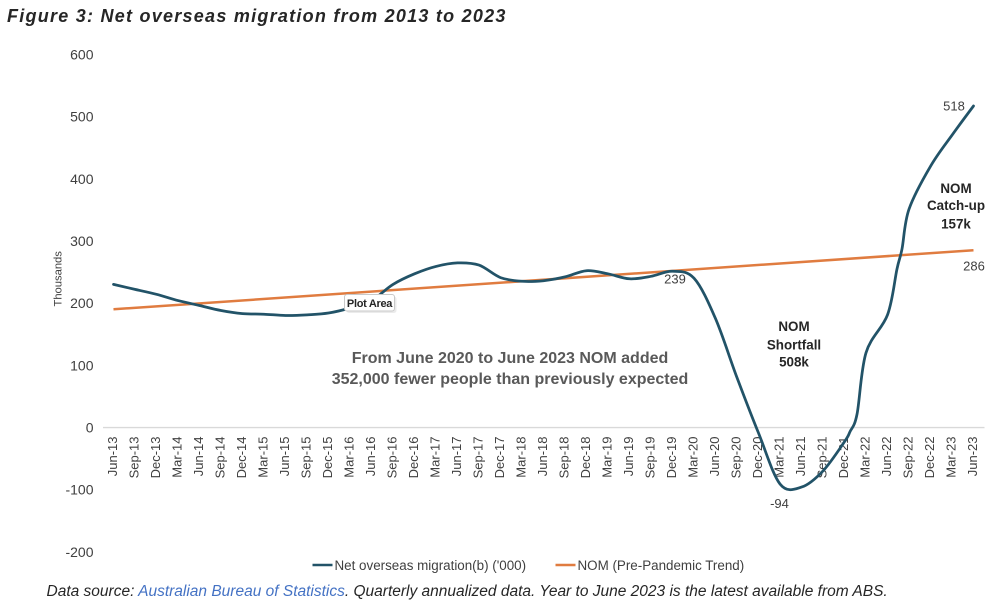 The height and width of the screenshot is (615, 1000). What do you see at coordinates (794, 362) in the screenshot?
I see `svg-text: 508k` at bounding box center [794, 362].